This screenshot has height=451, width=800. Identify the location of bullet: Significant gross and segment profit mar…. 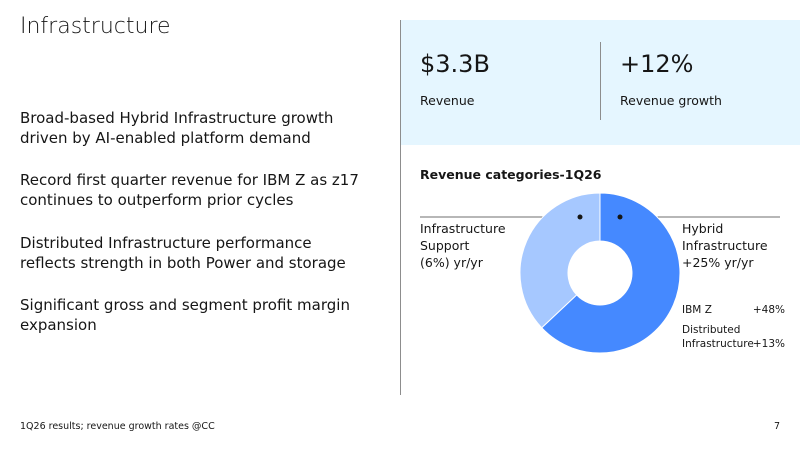
(185, 315).